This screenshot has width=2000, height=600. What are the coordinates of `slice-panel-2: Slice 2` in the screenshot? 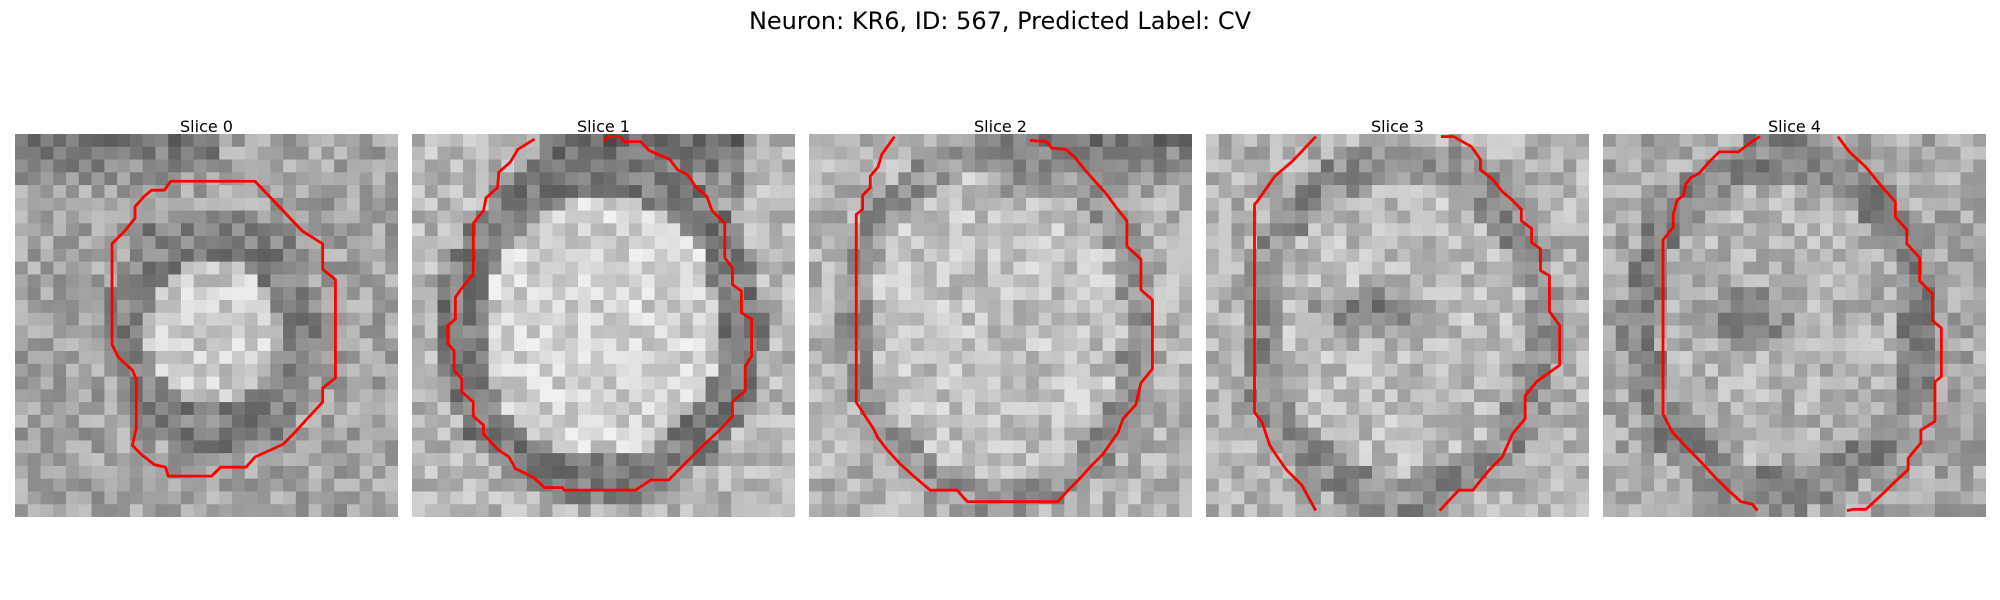 It's located at (1000, 317).